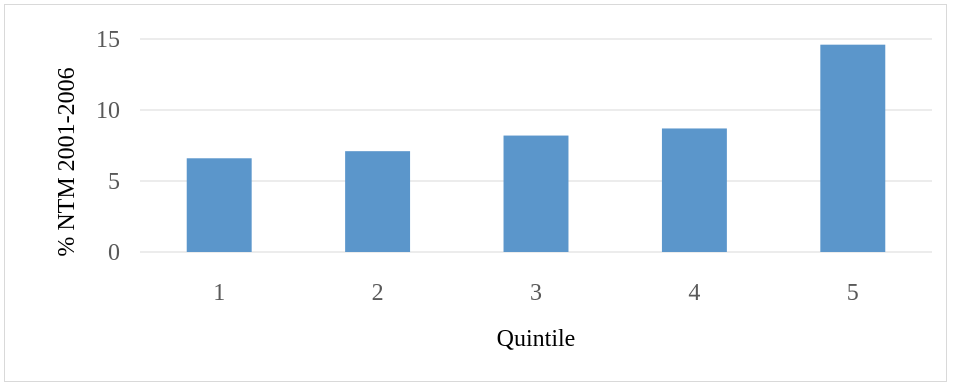 Image resolution: width=953 pixels, height=387 pixels. Describe the element at coordinates (108, 40) in the screenshot. I see `y-tick-label: 15` at that location.